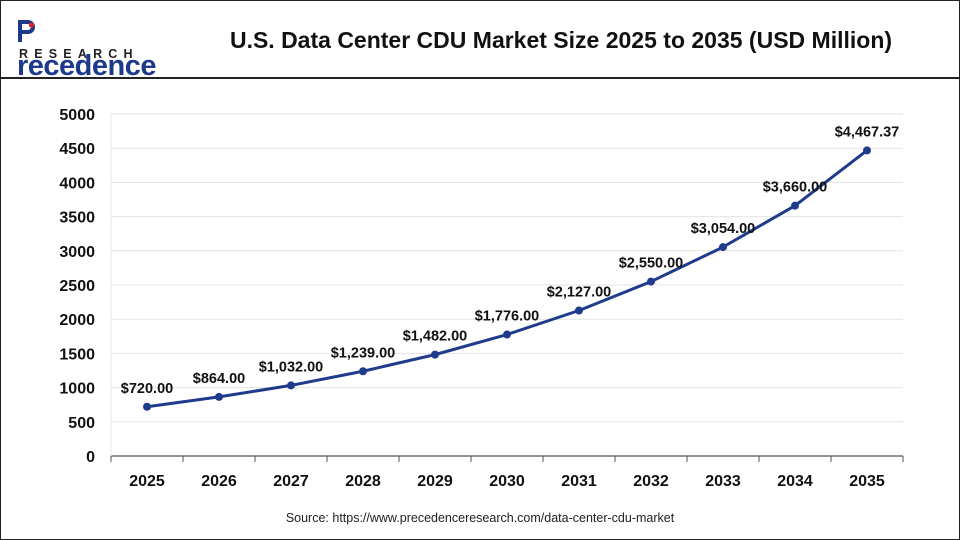  Describe the element at coordinates (77, 218) in the screenshot. I see `y-tick-label: 3500` at that location.